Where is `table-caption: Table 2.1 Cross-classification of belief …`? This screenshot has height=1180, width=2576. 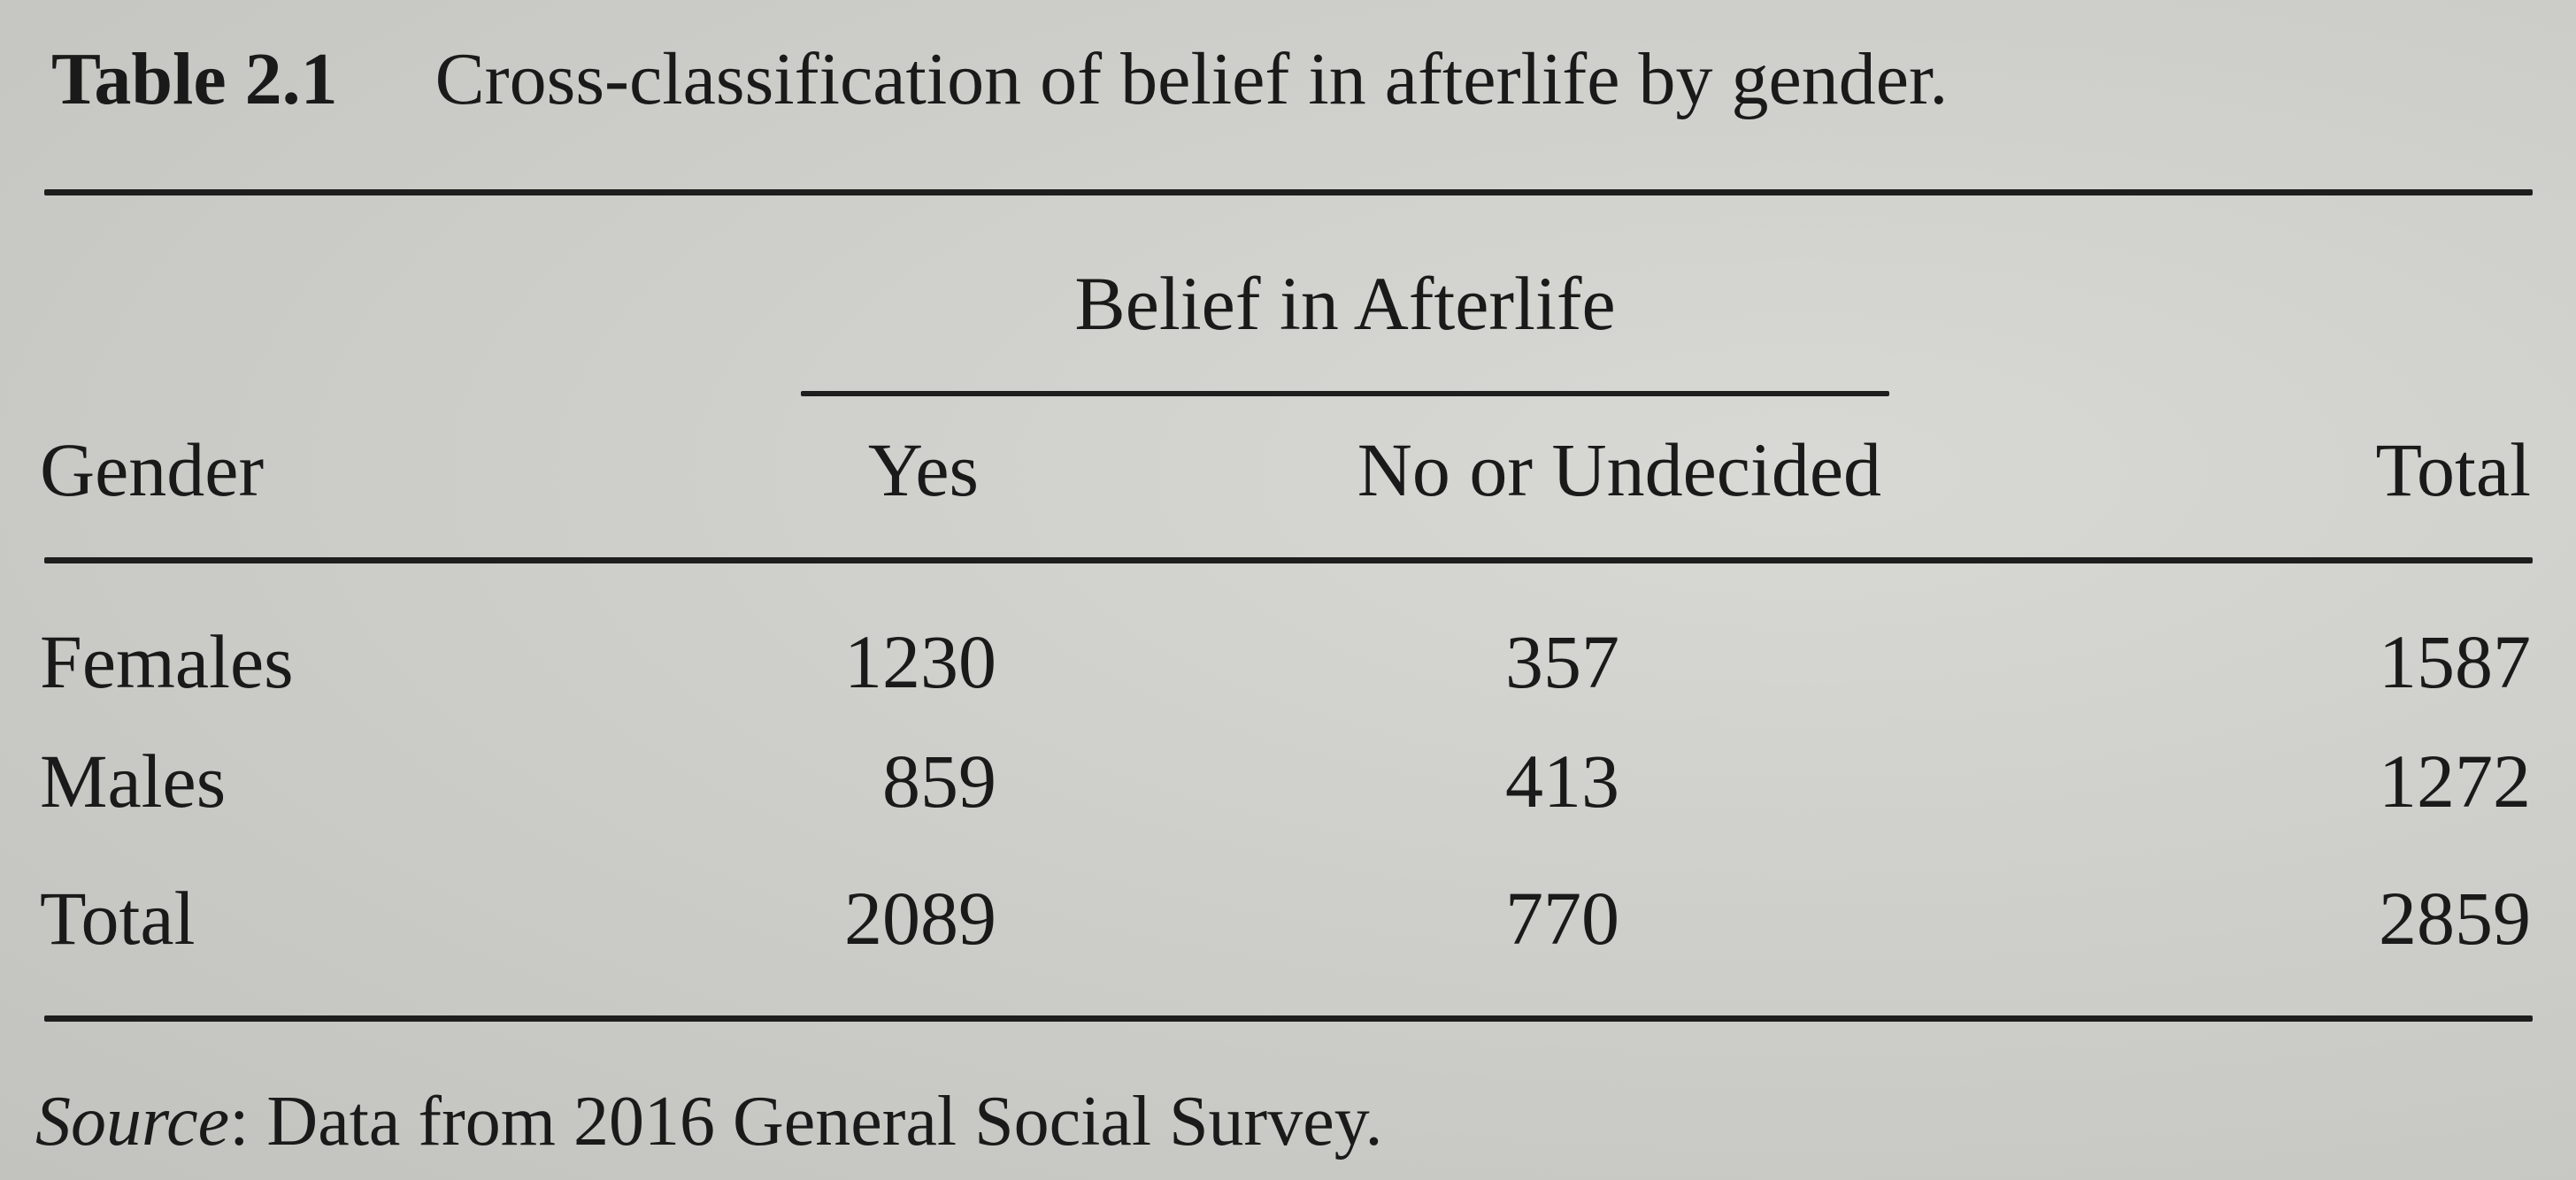
table-caption: Table 2.1 Cross-classification of belief … is located at coordinates (999, 79).